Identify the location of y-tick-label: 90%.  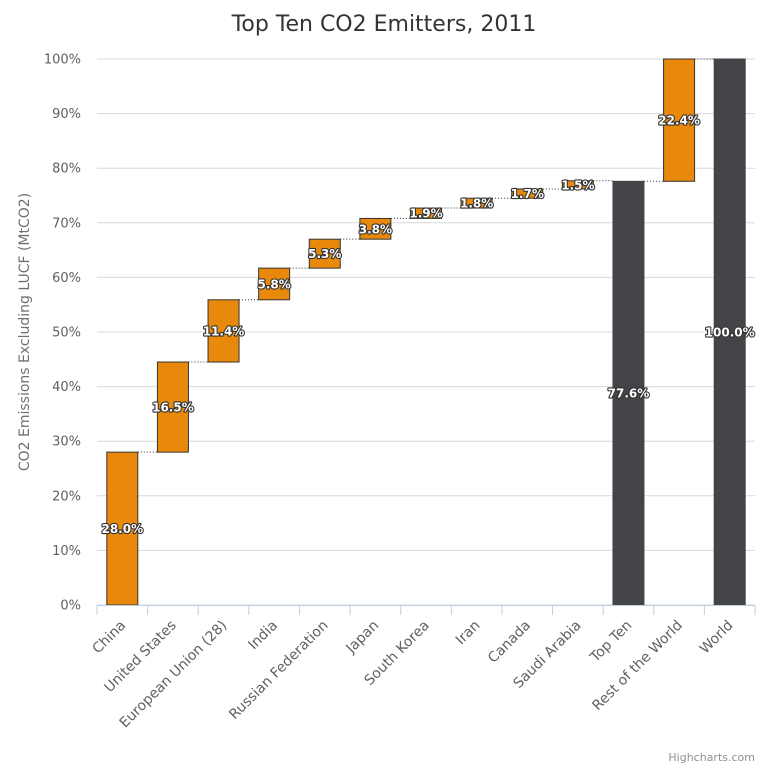
(66, 114).